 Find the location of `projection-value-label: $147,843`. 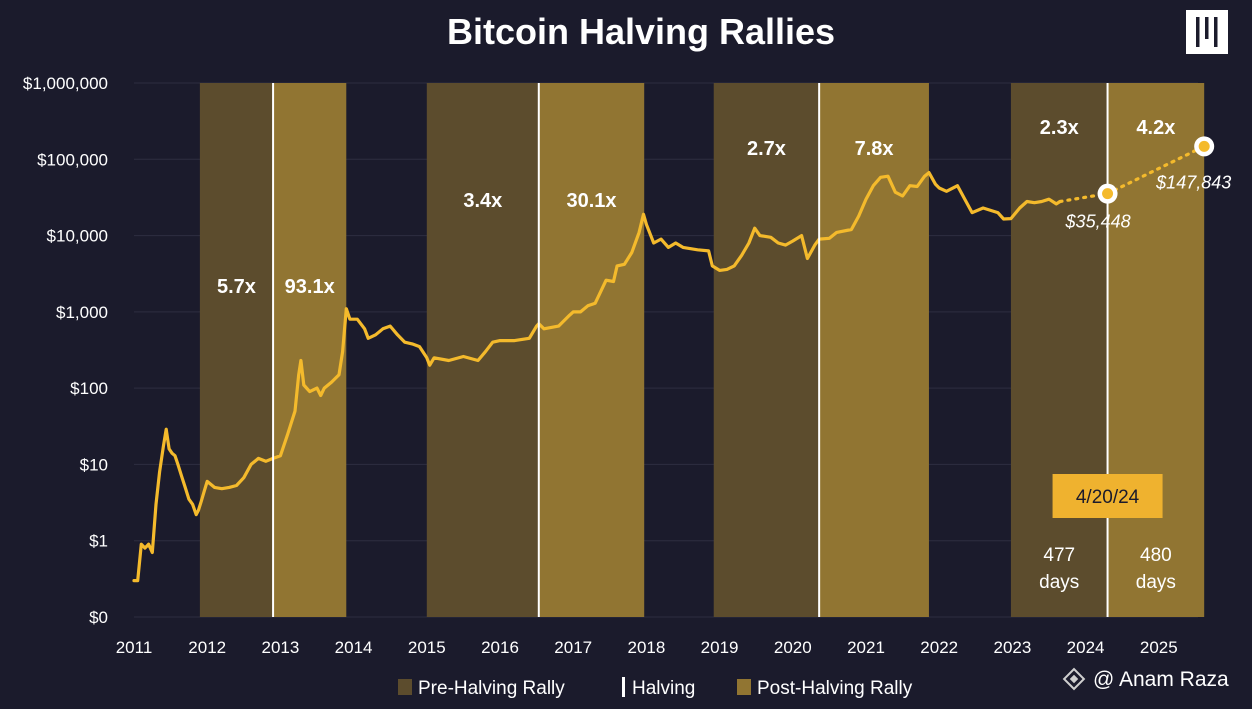

projection-value-label: $147,843 is located at coordinates (1193, 182).